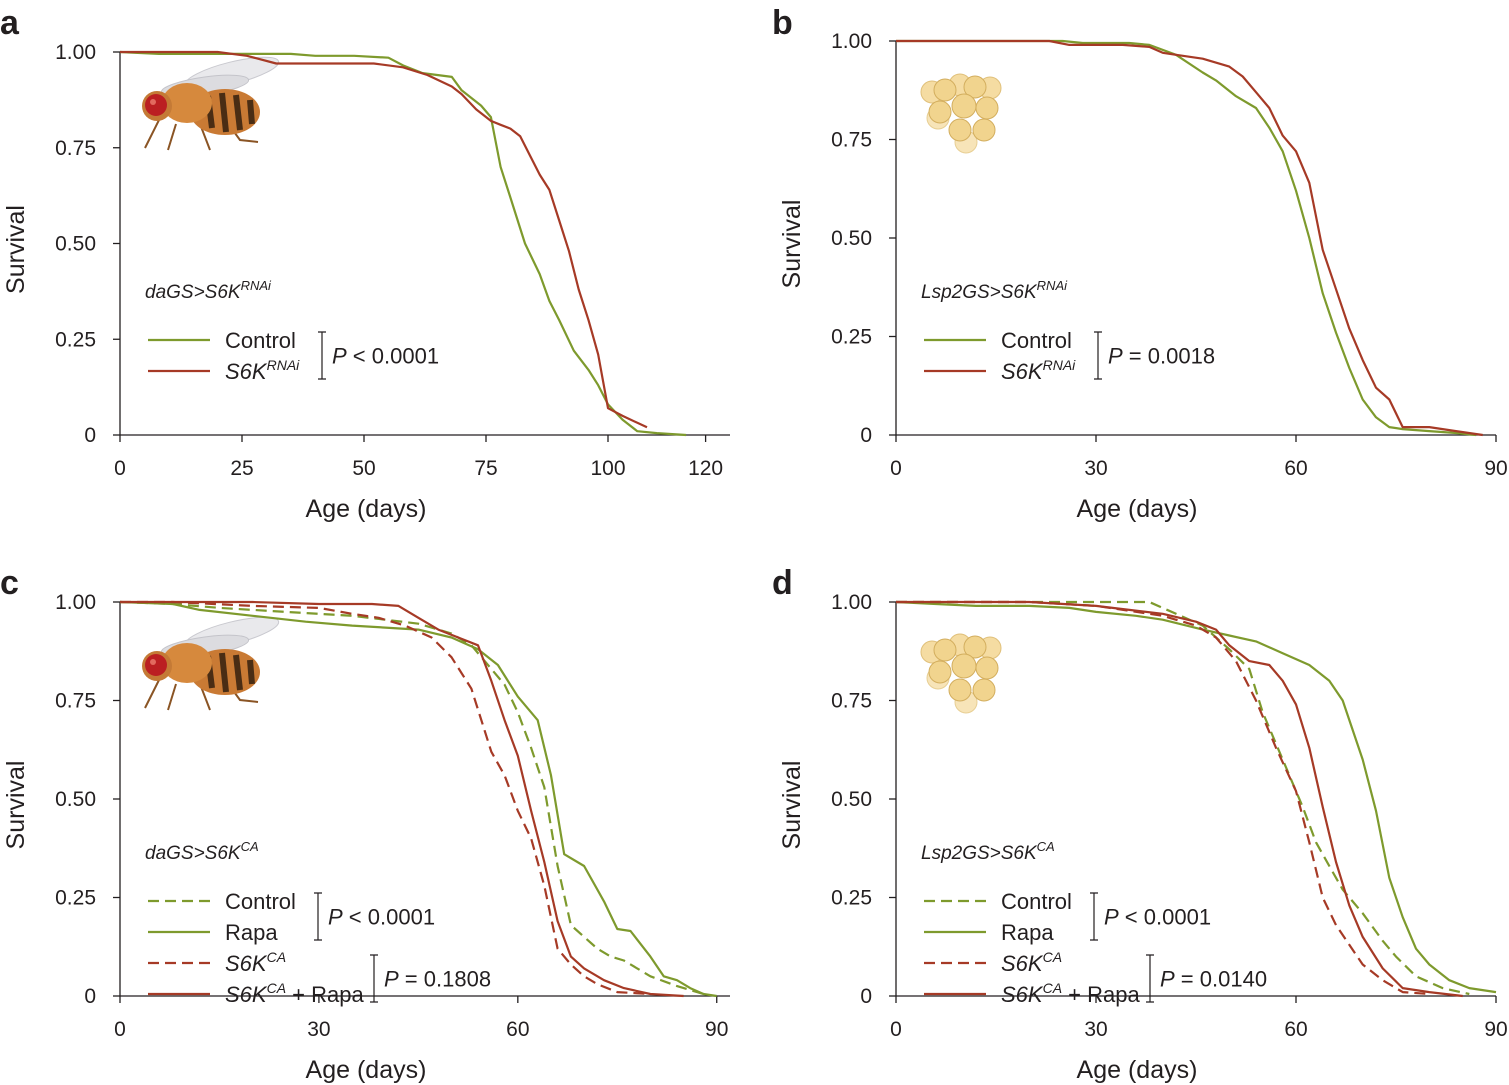 This screenshot has height=1085, width=1509. What do you see at coordinates (363, 468) in the screenshot?
I see `x-tick-label: 50` at bounding box center [363, 468].